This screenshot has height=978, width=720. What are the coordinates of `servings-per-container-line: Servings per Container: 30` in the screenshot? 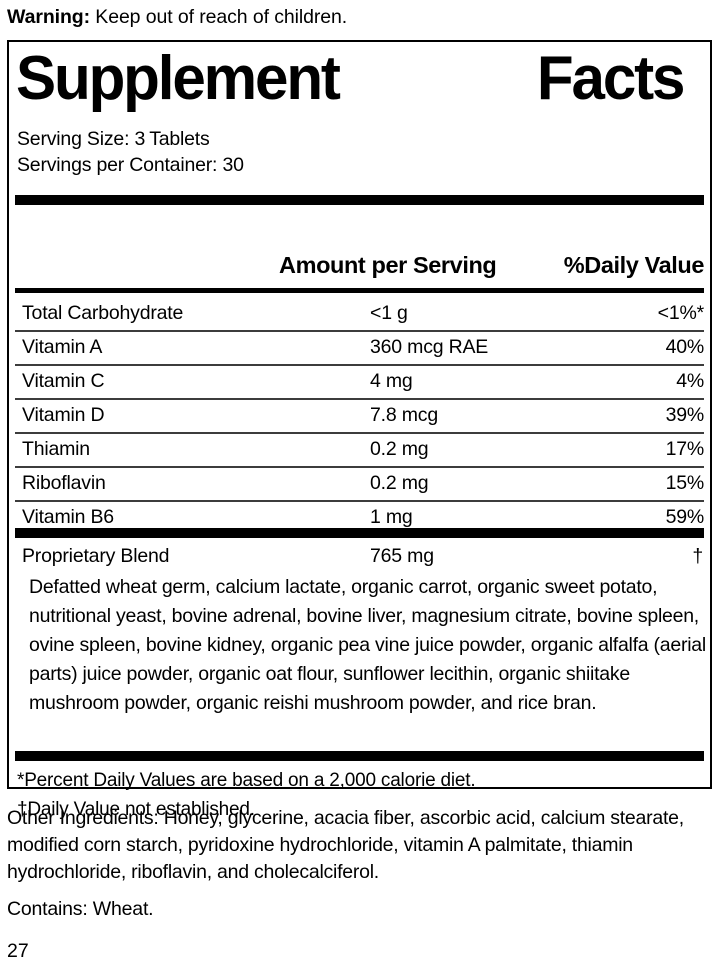 It's located at (130, 165).